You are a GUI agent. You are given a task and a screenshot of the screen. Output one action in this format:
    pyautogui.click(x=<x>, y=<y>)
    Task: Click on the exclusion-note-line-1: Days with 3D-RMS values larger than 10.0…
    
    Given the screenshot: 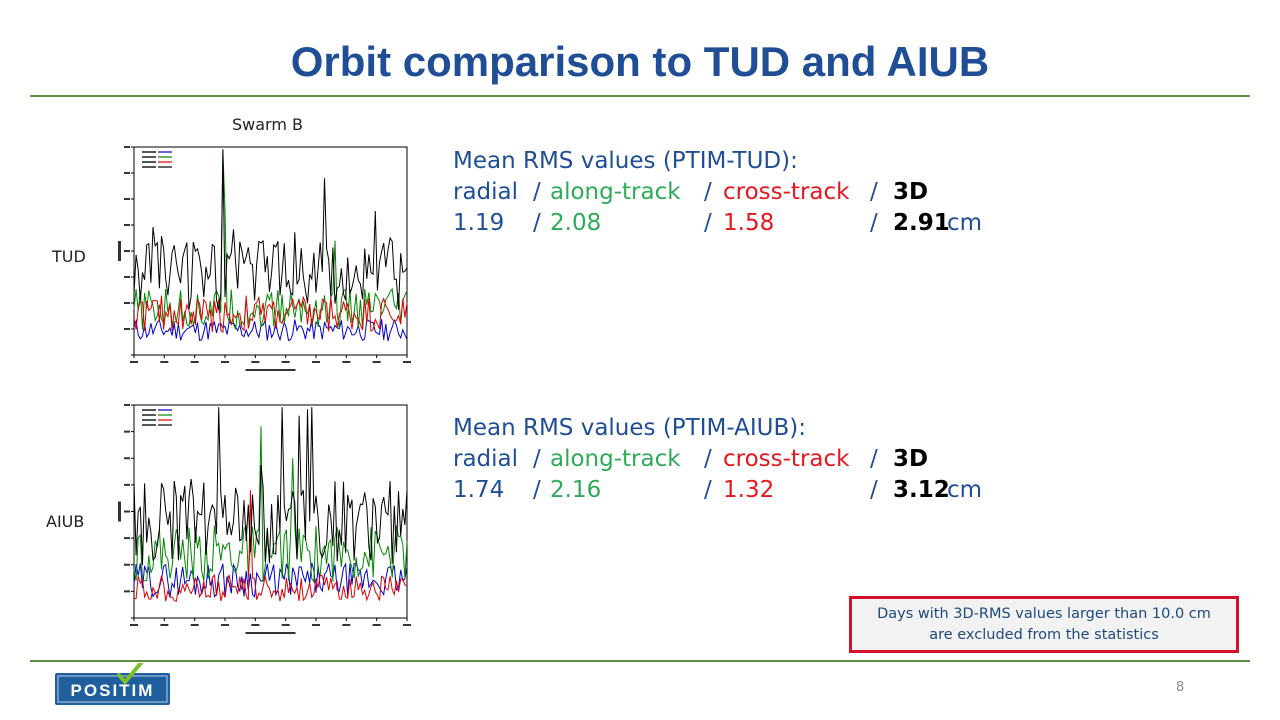 What is the action you would take?
    pyautogui.click(x=1044, y=614)
    